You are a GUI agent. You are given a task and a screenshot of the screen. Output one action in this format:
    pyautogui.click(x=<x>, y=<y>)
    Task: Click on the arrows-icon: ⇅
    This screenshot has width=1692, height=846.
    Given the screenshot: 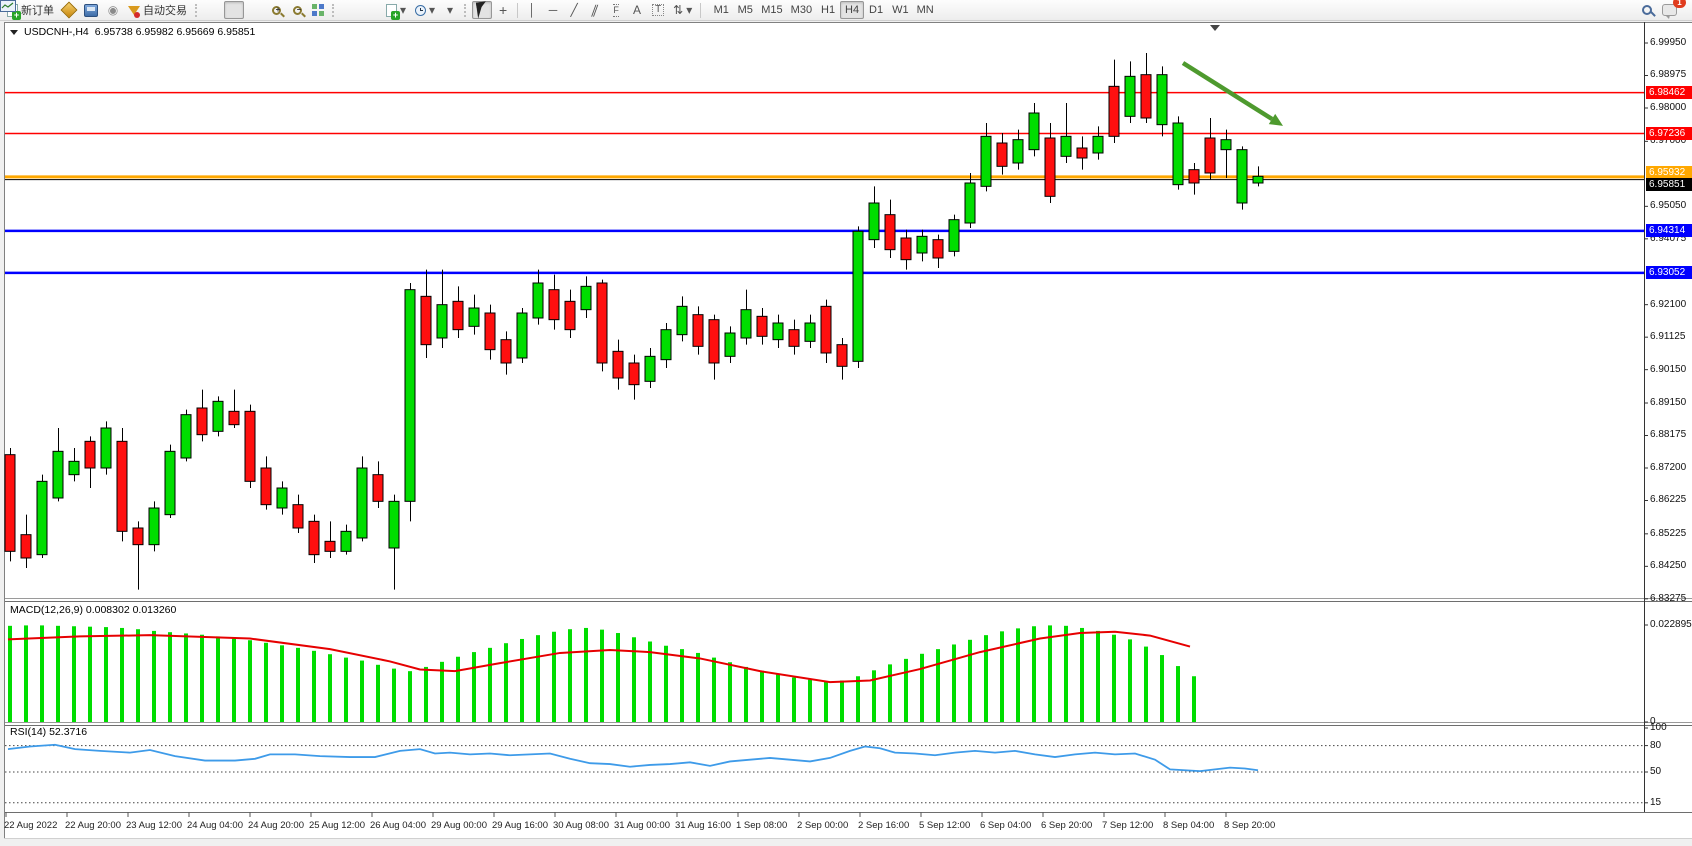 What is the action you would take?
    pyautogui.click(x=678, y=10)
    